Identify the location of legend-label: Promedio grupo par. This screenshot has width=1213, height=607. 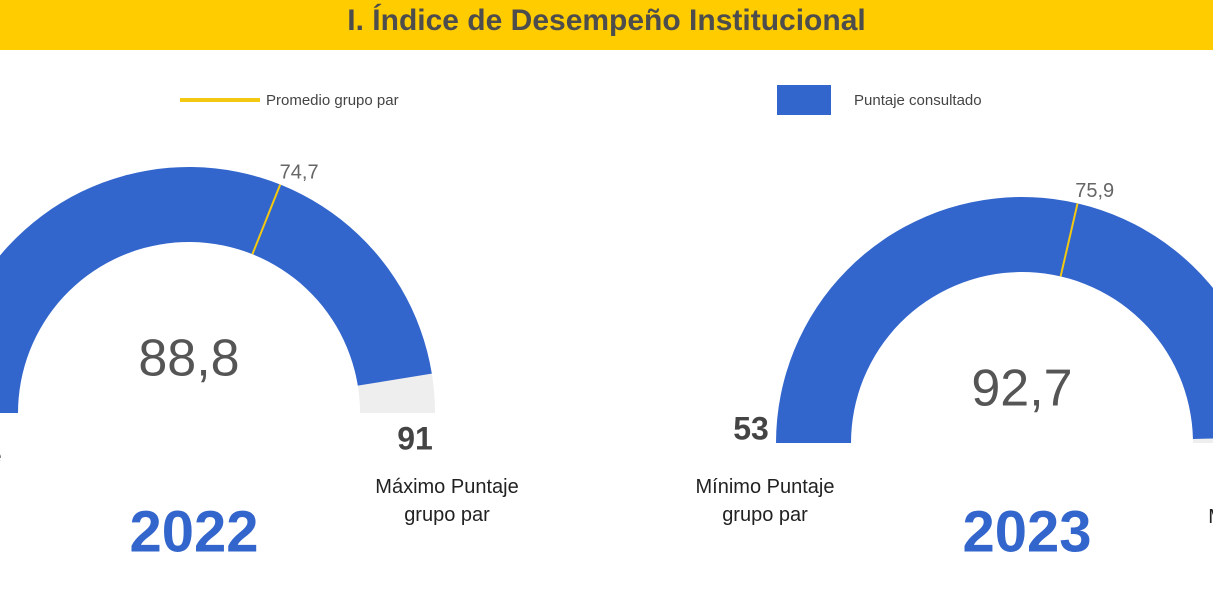
(332, 100).